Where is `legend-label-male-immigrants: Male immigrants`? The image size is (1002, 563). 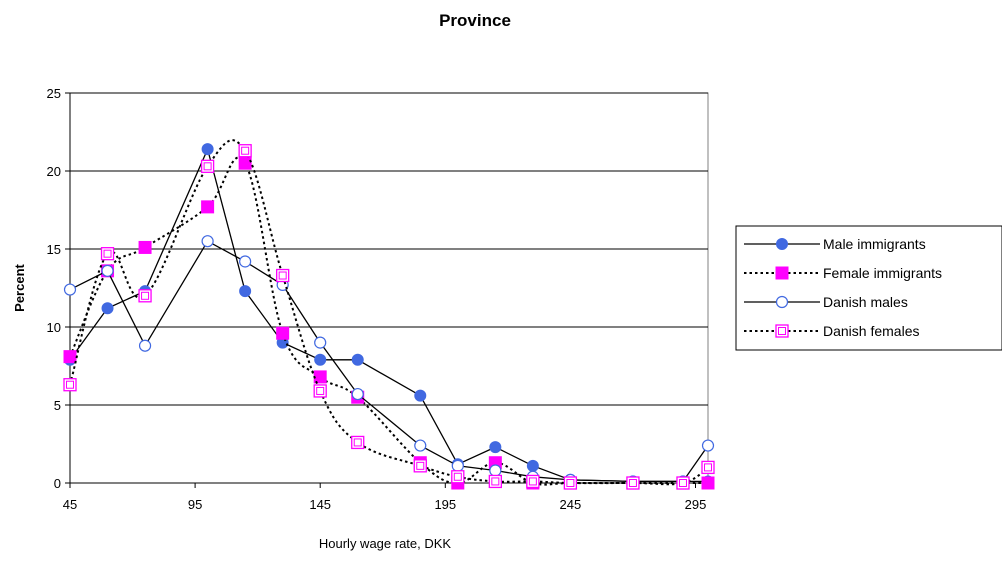
legend-label-male-immigrants: Male immigrants is located at coordinates (874, 244).